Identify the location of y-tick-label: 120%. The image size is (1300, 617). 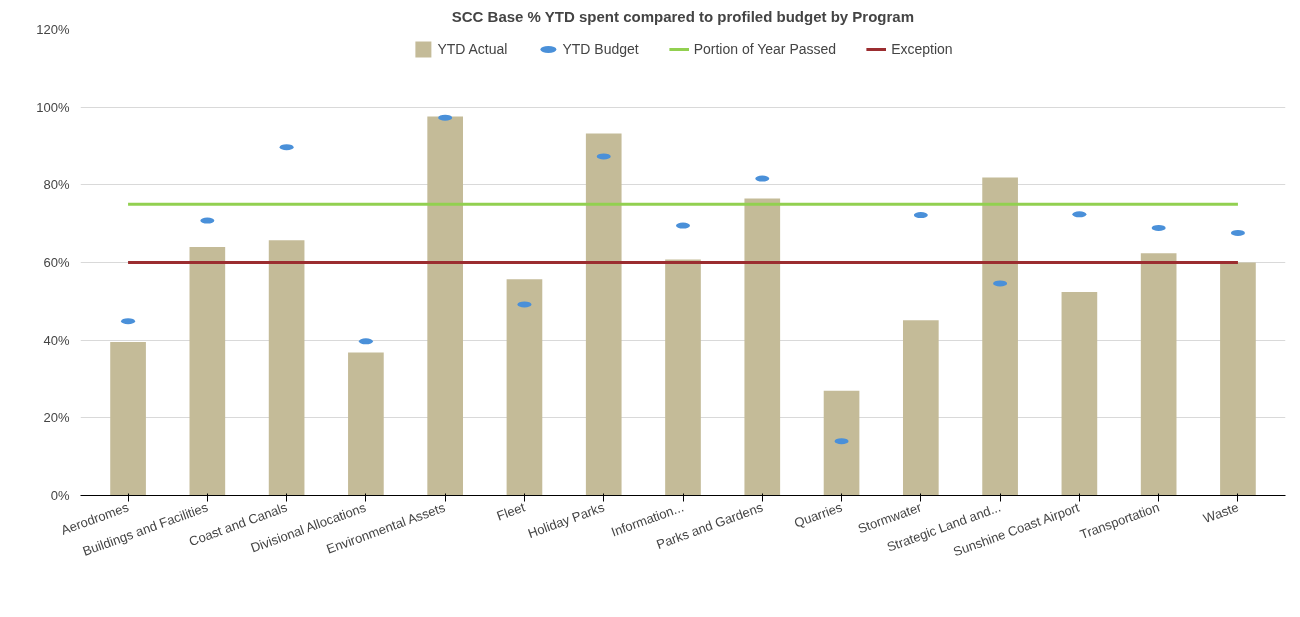
(53, 29).